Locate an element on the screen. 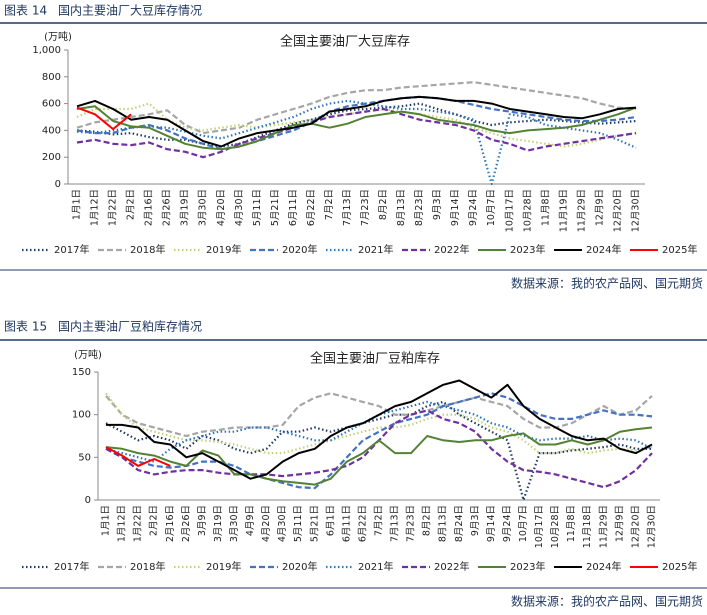 This screenshot has width=707, height=615. x-tick-label: 11月29日 is located at coordinates (603, 526).